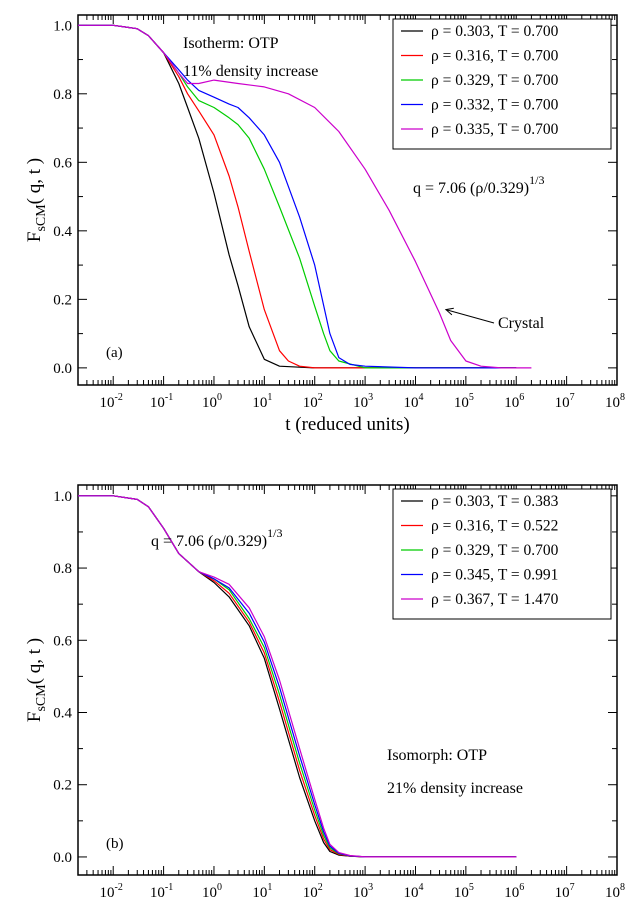  Describe the element at coordinates (495, 599) in the screenshot. I see `legend-label: ρ = 0.367, T = 1.470` at that location.